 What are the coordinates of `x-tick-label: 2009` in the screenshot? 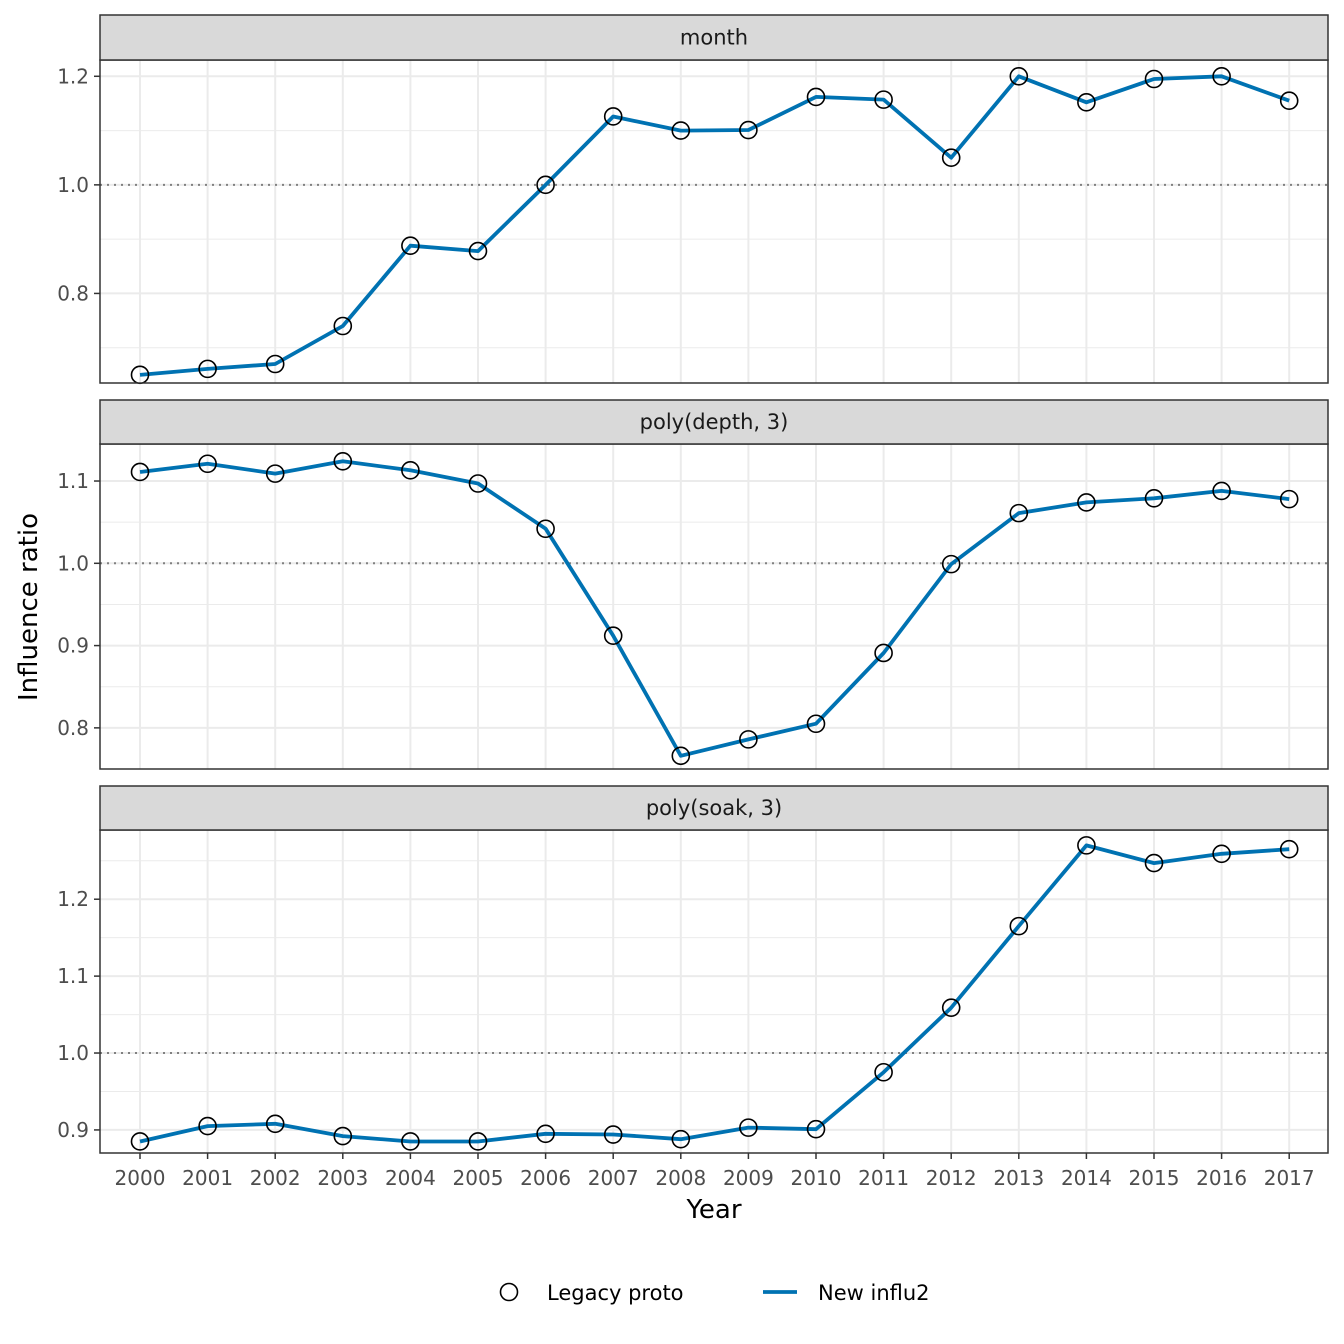 It's located at (748, 1178).